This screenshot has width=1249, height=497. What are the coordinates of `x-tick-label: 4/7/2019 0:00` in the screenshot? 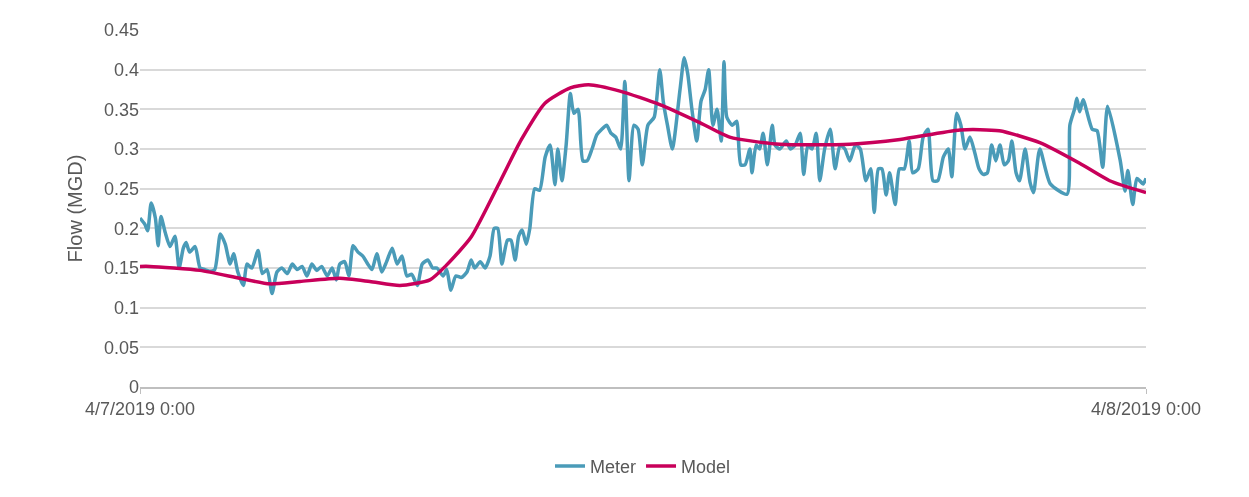 It's located at (140, 409).